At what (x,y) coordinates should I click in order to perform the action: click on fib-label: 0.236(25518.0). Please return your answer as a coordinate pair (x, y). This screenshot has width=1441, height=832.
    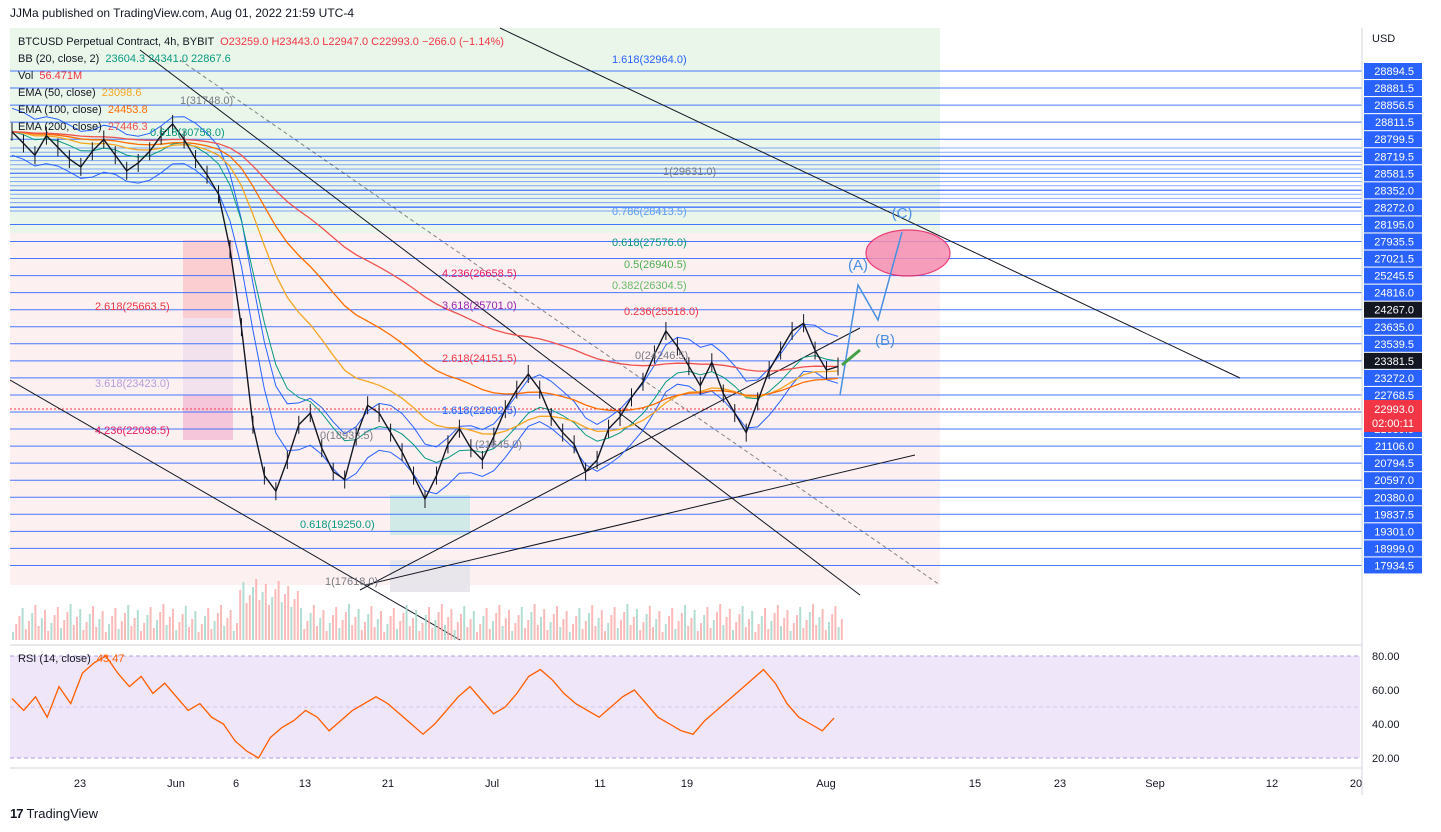
    Looking at the image, I should click on (661, 312).